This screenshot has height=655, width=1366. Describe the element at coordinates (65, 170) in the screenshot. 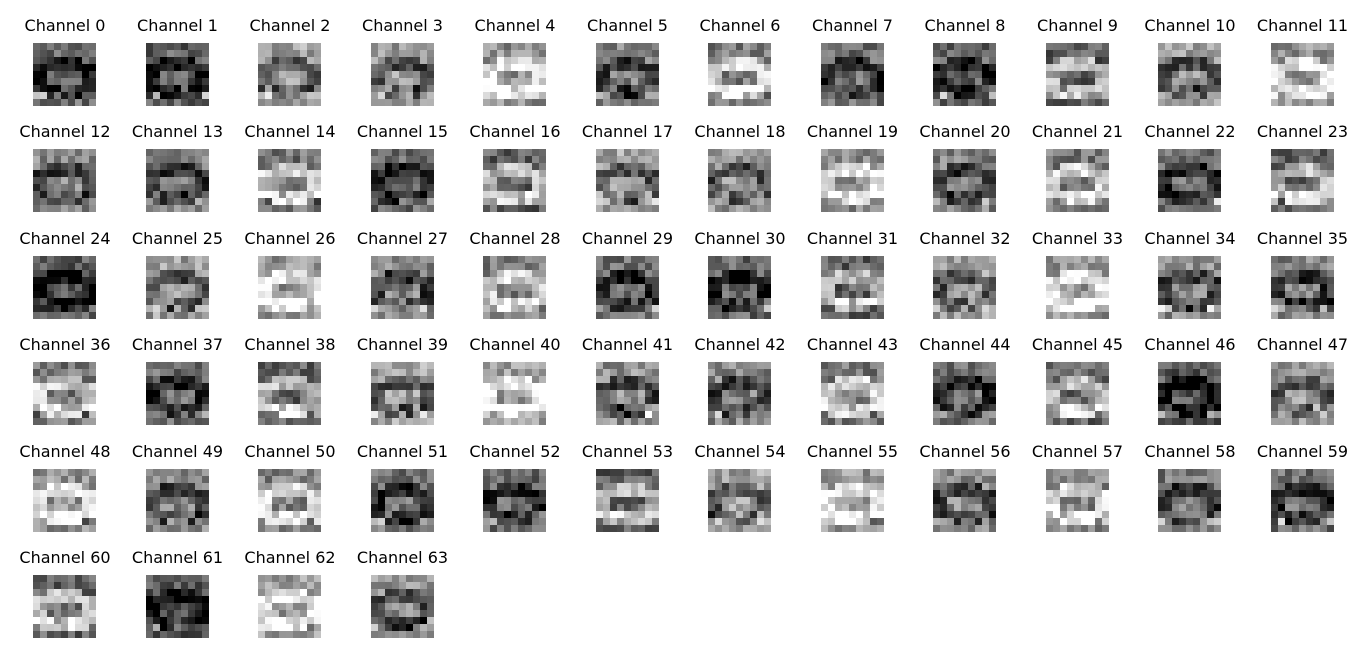

I see `channel-cell: Channel 12` at that location.